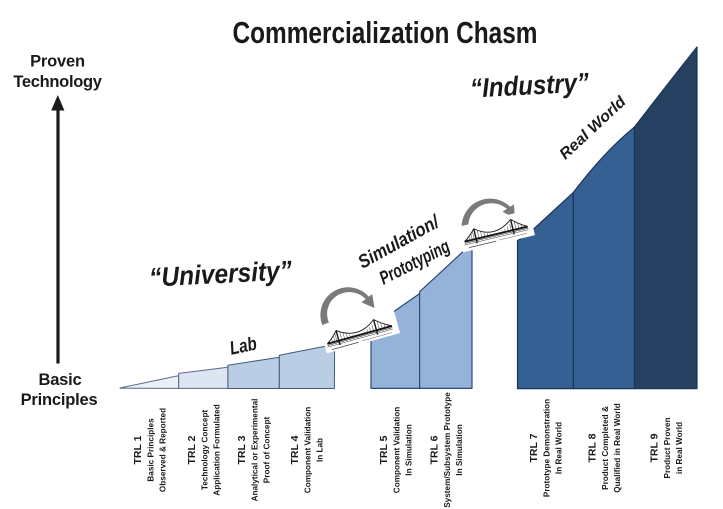 The width and height of the screenshot is (723, 509). Describe the element at coordinates (59, 400) in the screenshot. I see `svg-text: Principles` at that location.